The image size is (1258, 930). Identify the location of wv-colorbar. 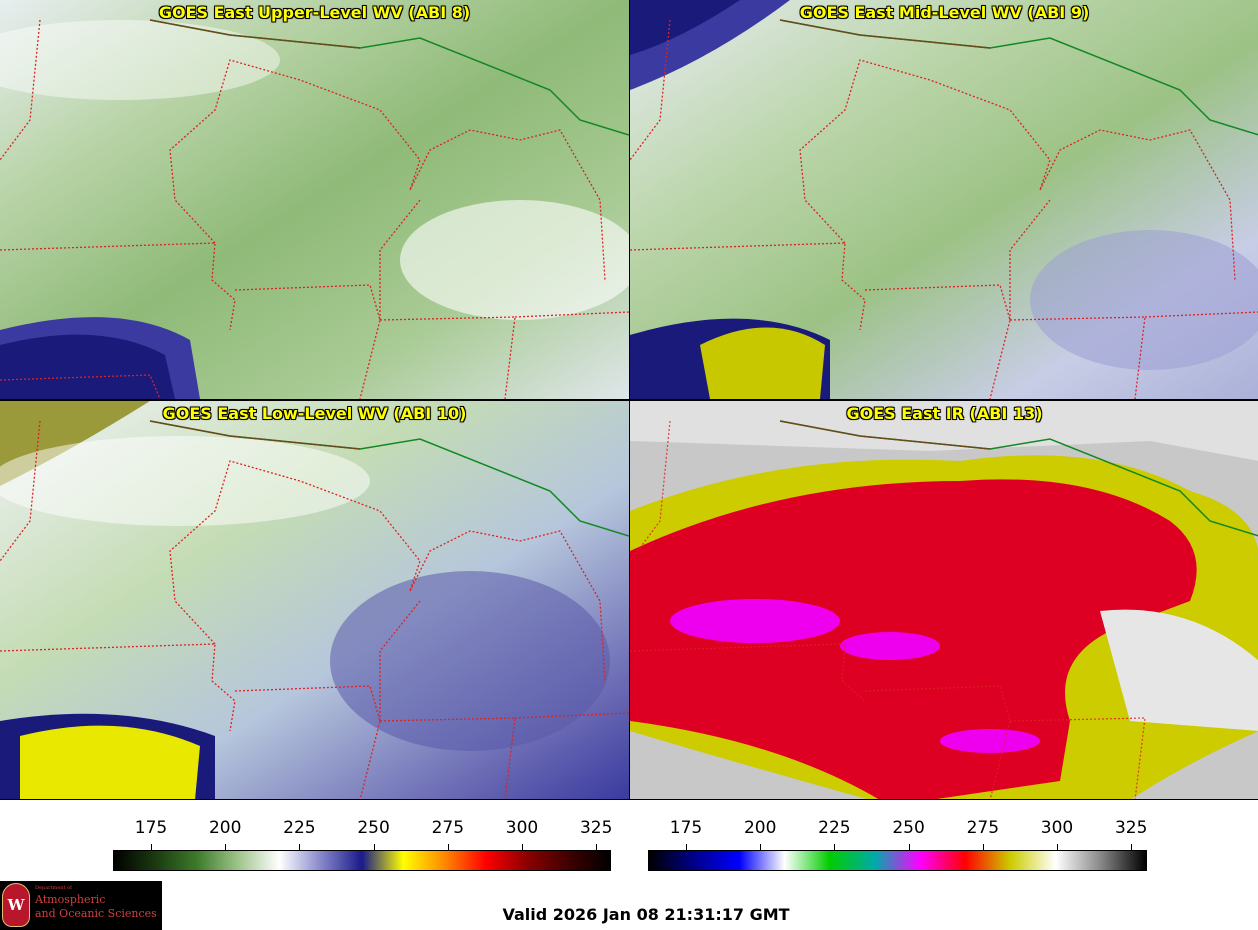
(362, 860).